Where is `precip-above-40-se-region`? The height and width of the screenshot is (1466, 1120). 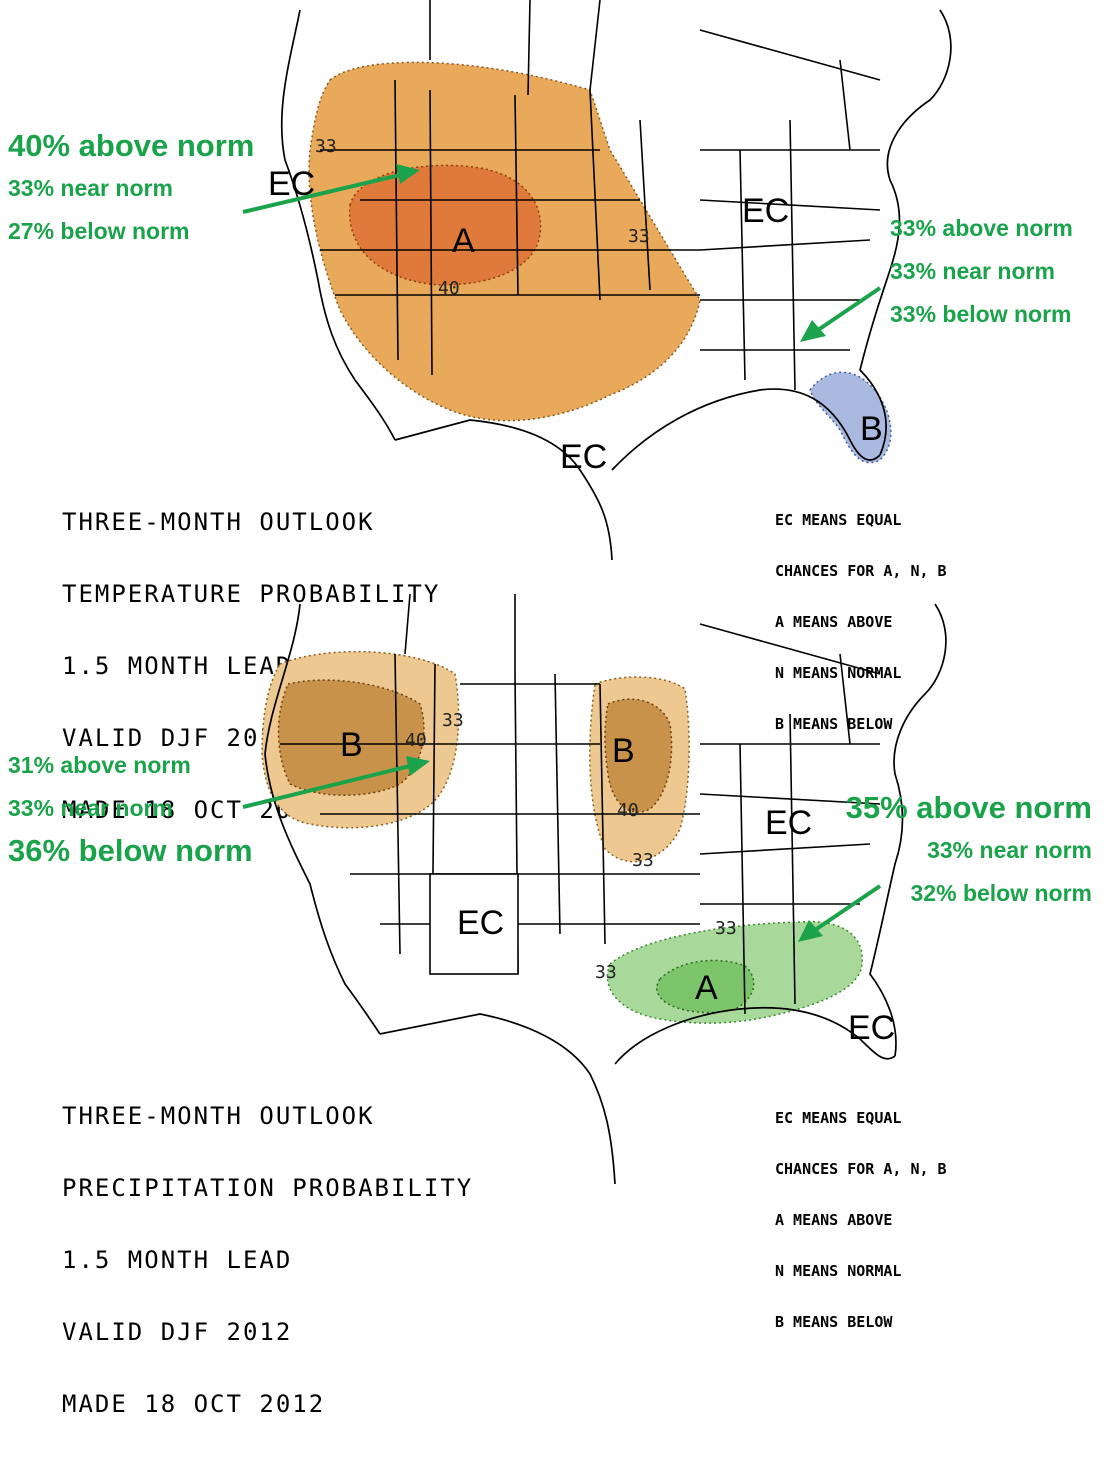
precip-above-40-se-region is located at coordinates (705, 986).